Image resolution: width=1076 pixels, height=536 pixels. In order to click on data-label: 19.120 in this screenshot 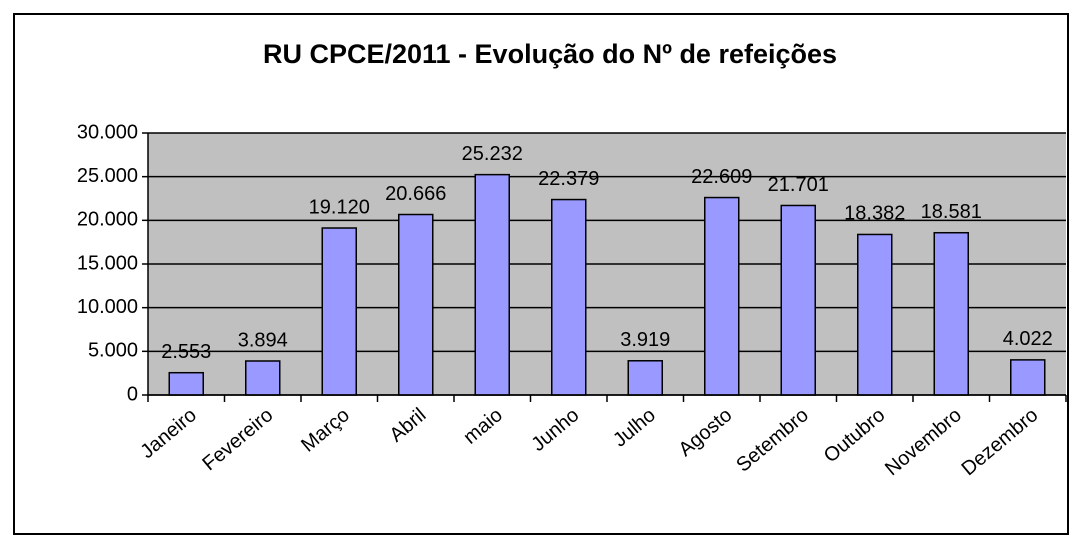, I will do `click(339, 207)`.